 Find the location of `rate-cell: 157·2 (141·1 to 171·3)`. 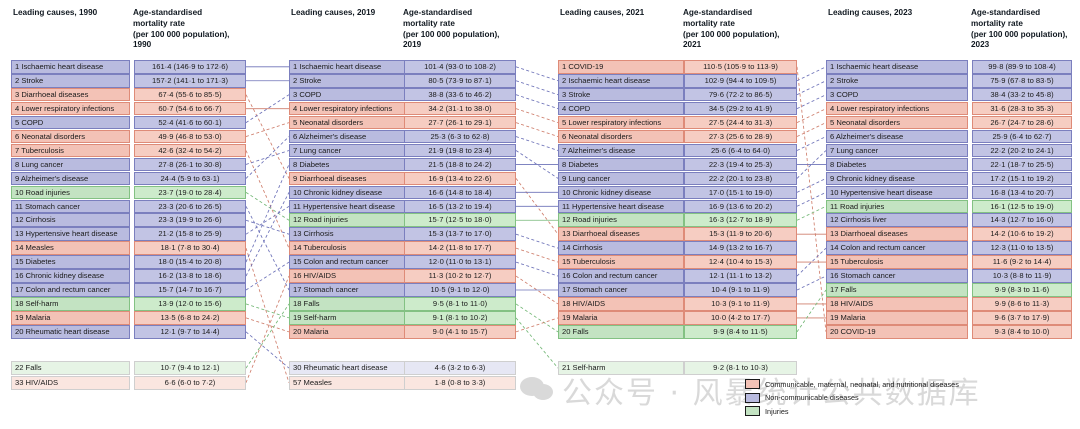

rate-cell: 157·2 (141·1 to 171·3) is located at coordinates (190, 80).